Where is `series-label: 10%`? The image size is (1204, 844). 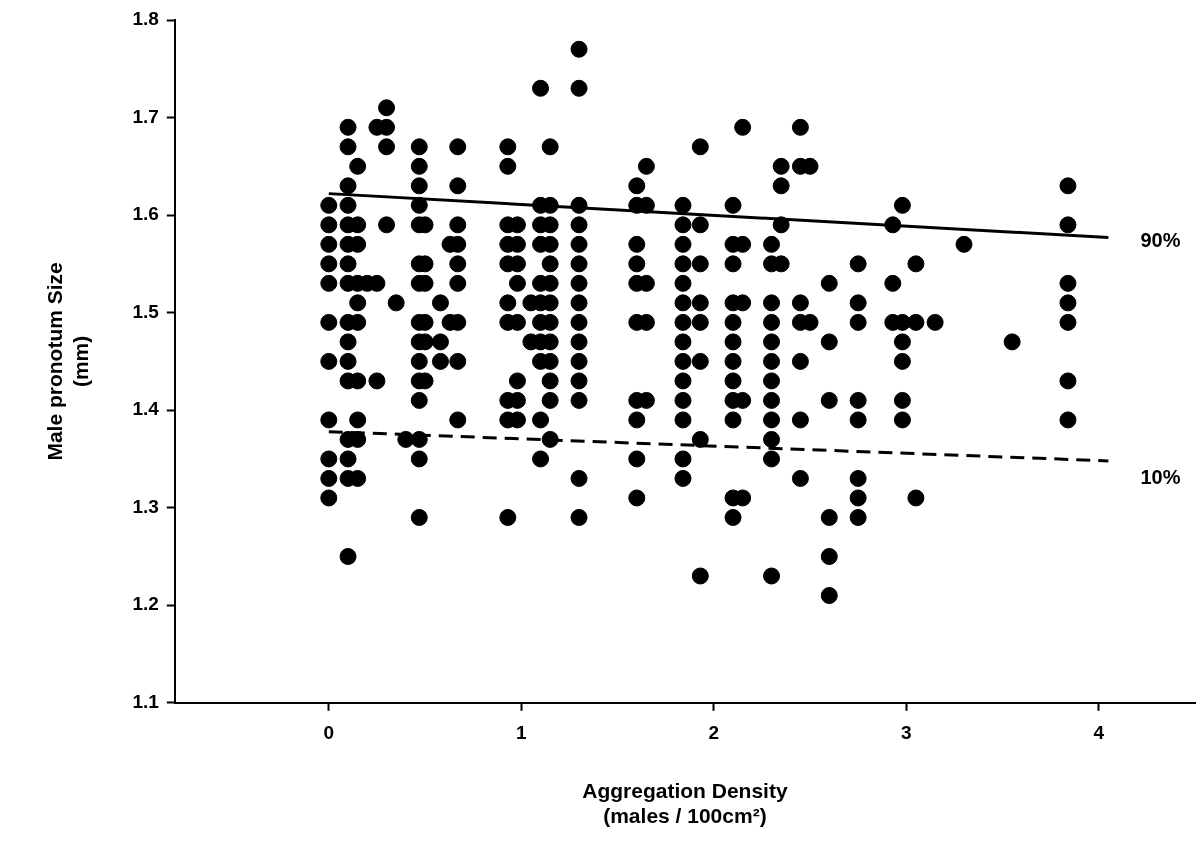 series-label: 10% is located at coordinates (1160, 477).